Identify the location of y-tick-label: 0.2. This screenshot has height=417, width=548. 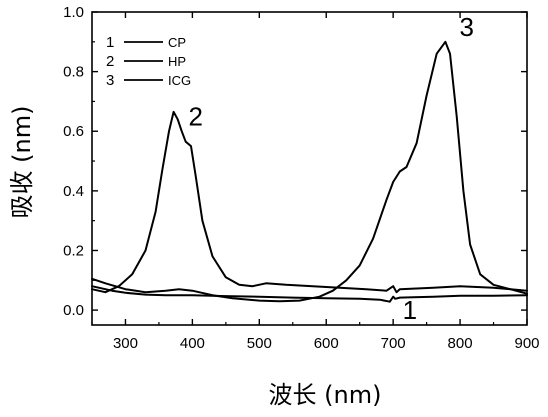
(73, 250).